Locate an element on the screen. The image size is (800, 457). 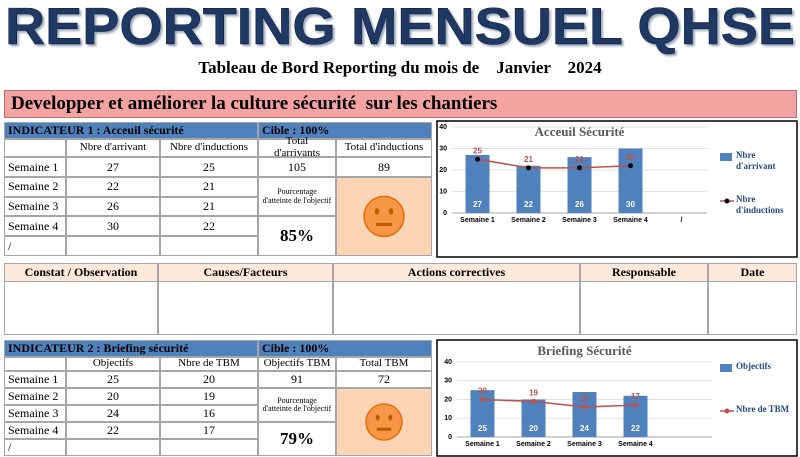
row-label: Semaine 2 is located at coordinates (35, 186).